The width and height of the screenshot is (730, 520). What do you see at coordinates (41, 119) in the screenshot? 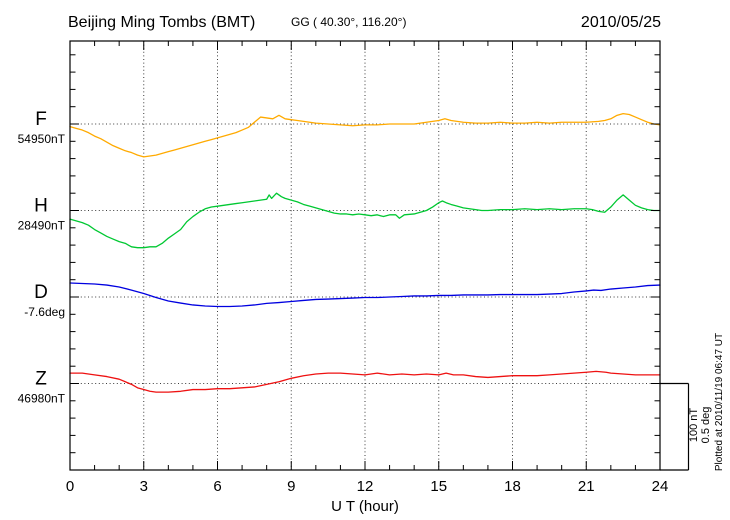
I see `component-label-F: F` at bounding box center [41, 119].